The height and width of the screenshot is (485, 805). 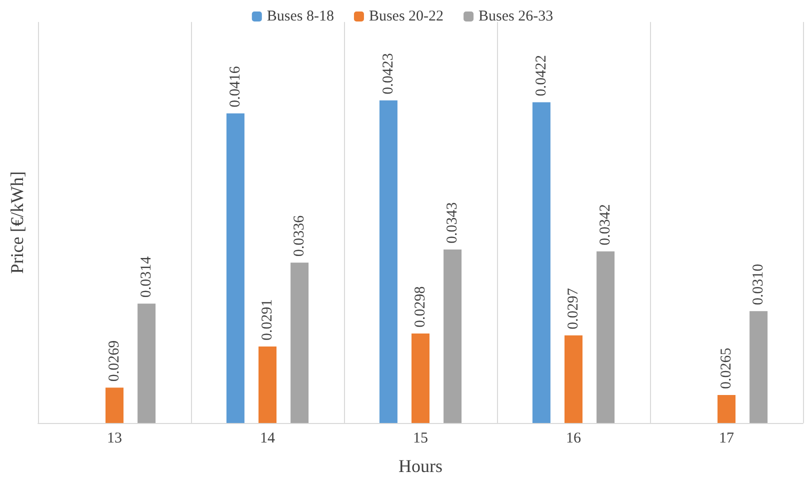 What do you see at coordinates (388, 73) in the screenshot?
I see `data-label: 0.0423` at bounding box center [388, 73].